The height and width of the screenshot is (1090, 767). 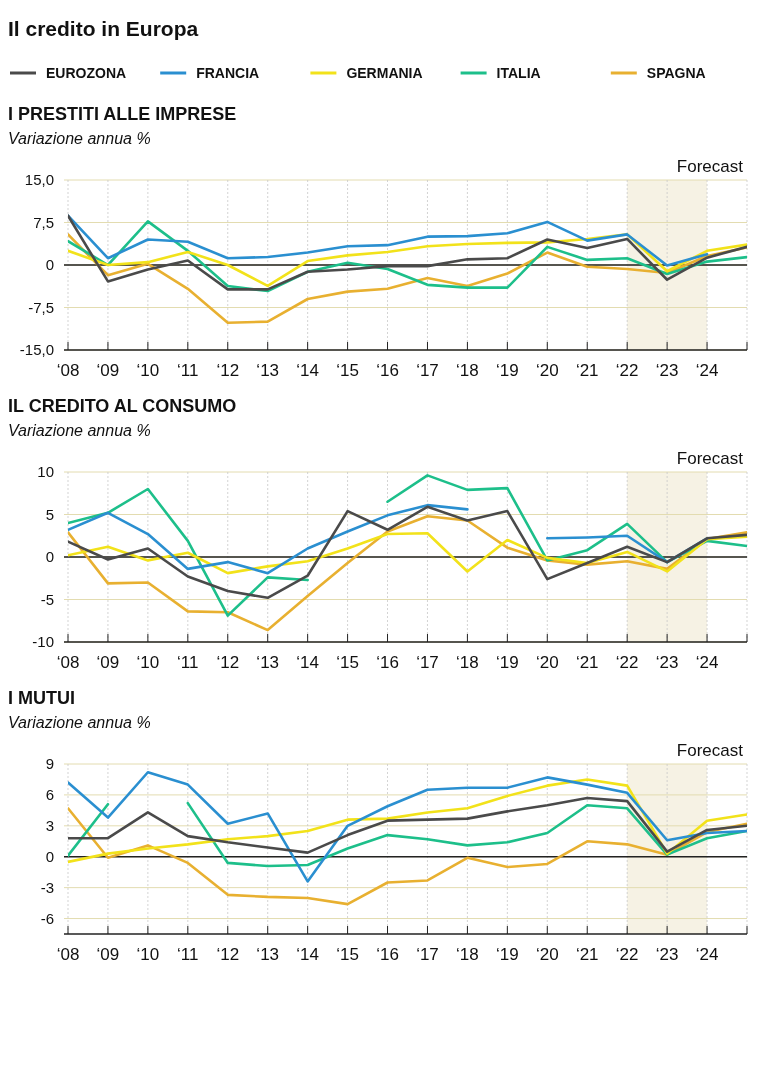 I want to click on y-tick-label: -10, so click(x=43, y=641).